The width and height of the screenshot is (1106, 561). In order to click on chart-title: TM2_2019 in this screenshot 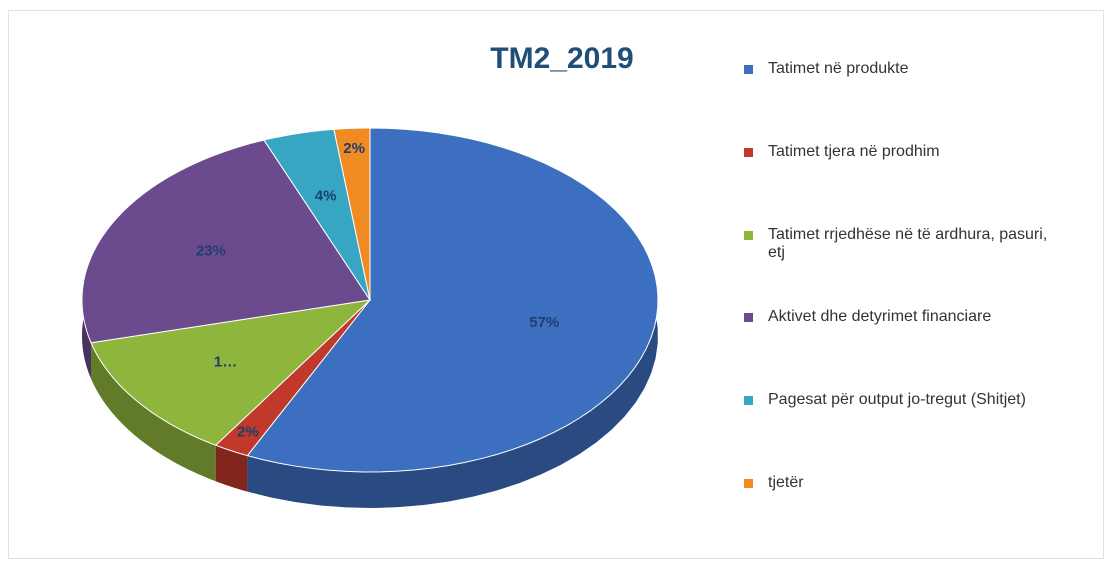, I will do `click(561, 58)`.